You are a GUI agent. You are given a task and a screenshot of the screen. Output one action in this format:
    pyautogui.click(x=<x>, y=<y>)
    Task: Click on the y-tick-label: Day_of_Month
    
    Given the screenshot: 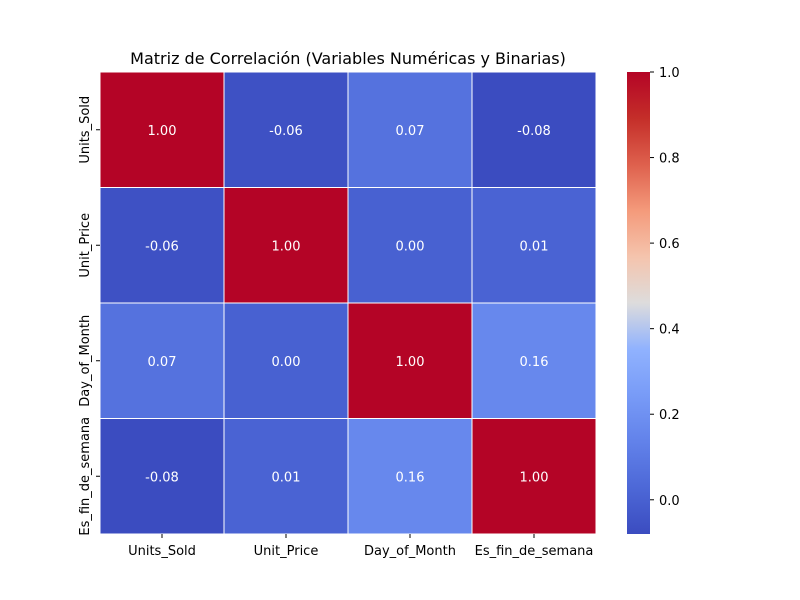 What is the action you would take?
    pyautogui.click(x=85, y=361)
    